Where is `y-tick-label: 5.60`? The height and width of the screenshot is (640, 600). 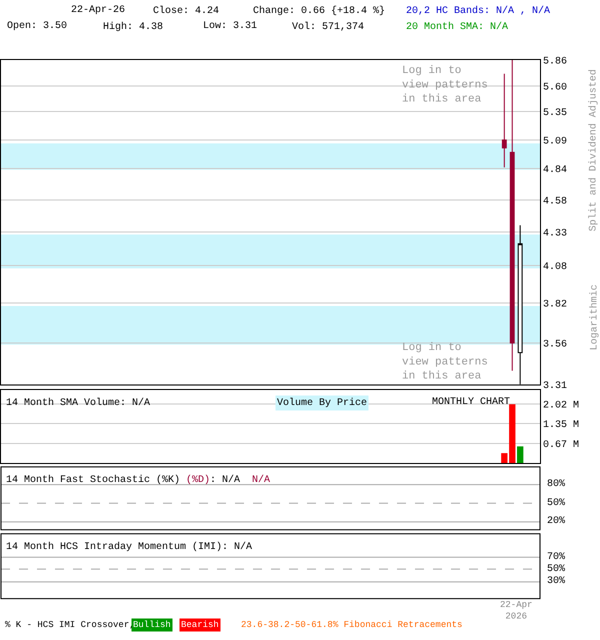 y-tick-label: 5.60 is located at coordinates (555, 88).